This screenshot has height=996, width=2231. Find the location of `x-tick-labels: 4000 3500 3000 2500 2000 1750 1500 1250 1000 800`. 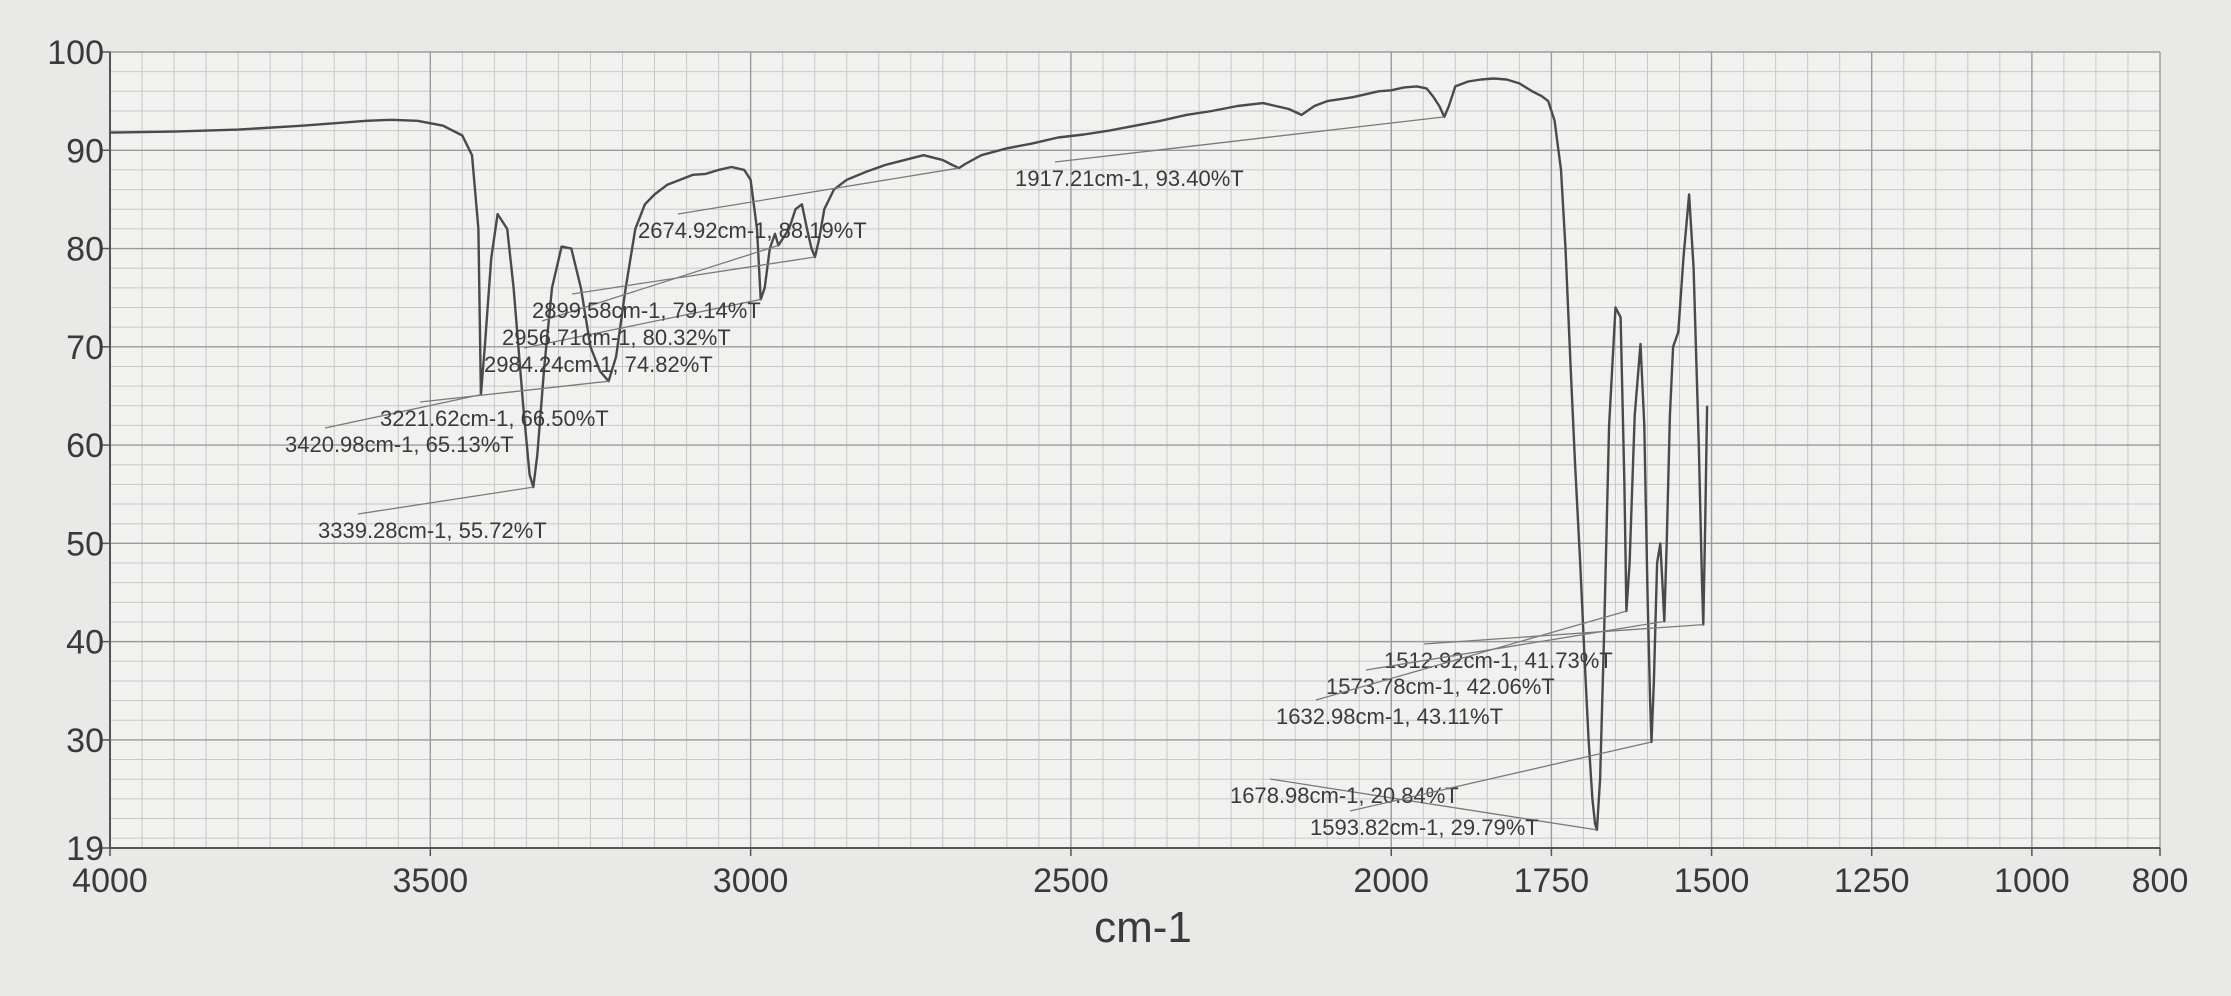

x-tick-labels: 4000 3500 3000 2500 2000 1750 1500 1250 1000 800 is located at coordinates (1130, 874).